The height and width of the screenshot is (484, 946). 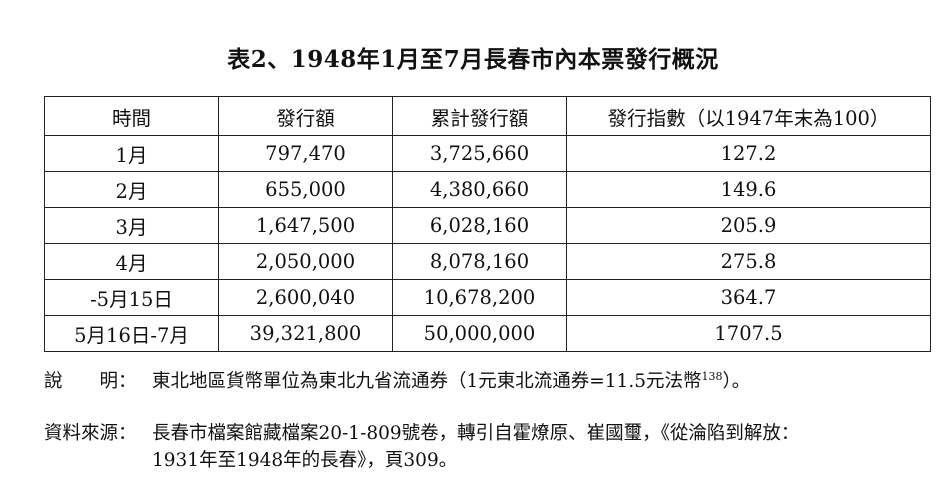 What do you see at coordinates (131, 297) in the screenshot?
I see `table-cell: -5月15日` at bounding box center [131, 297].